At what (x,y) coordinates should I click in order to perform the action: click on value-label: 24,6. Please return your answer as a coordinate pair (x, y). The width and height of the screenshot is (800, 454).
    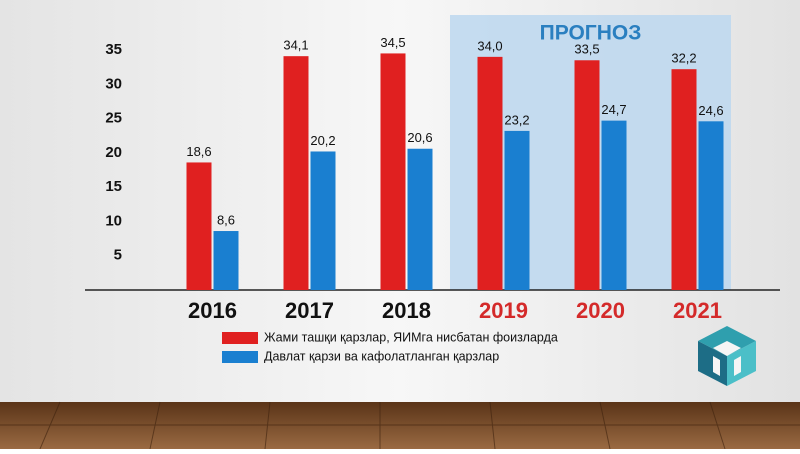
    Looking at the image, I should click on (710, 110).